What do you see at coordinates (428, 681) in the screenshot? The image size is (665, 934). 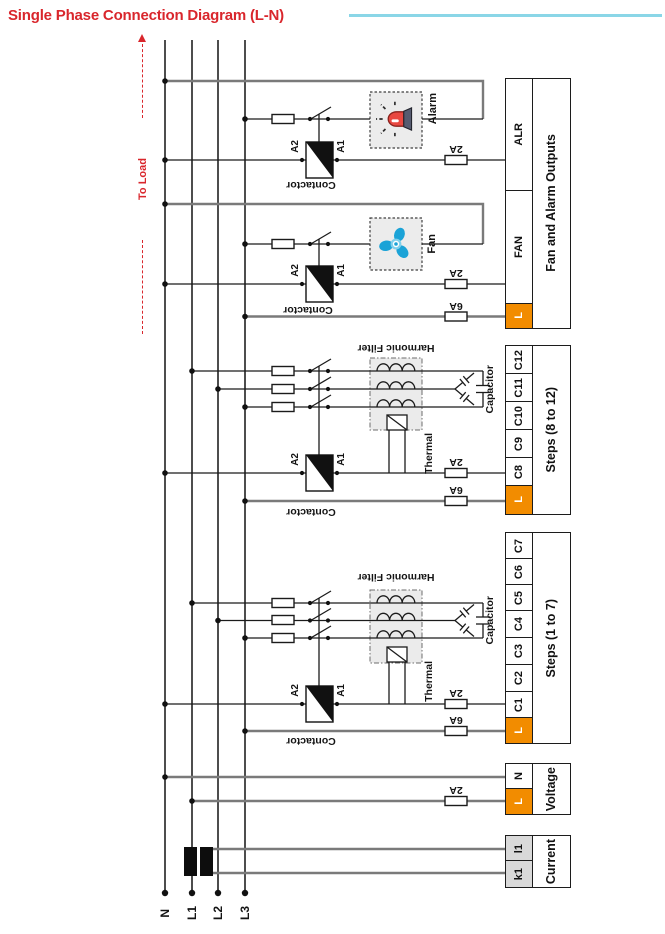 I see `steps-1-7-thermal-label: Thermal` at bounding box center [428, 681].